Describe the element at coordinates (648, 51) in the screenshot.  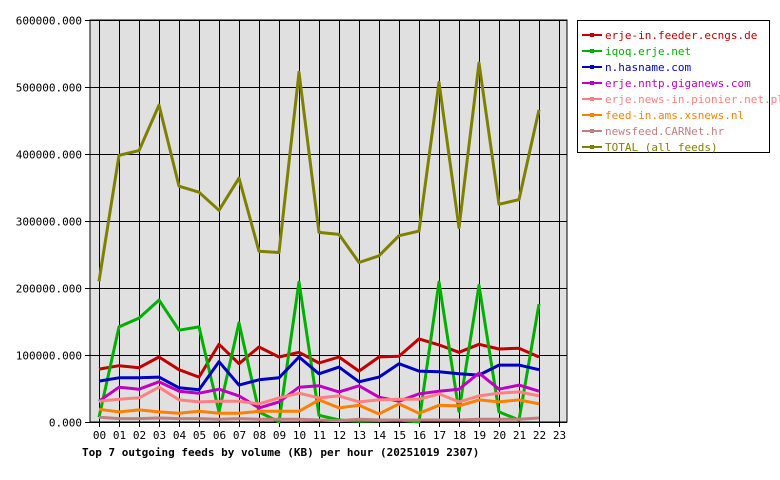
I see `legend-label: iqoq.erje.net` at that location.